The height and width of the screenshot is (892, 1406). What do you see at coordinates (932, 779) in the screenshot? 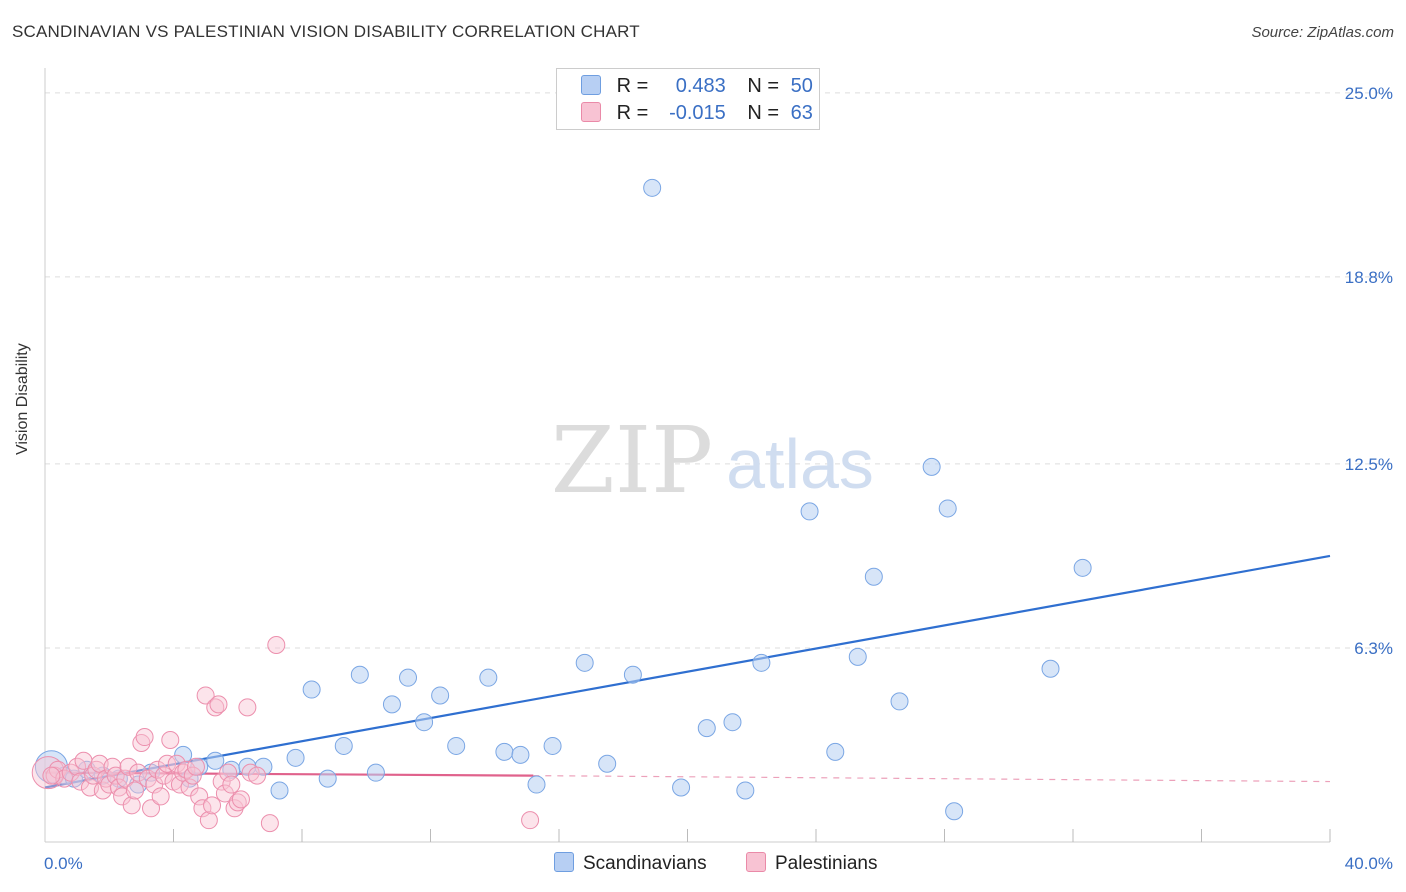
I see `palestinian-trend-extension` at bounding box center [932, 779].